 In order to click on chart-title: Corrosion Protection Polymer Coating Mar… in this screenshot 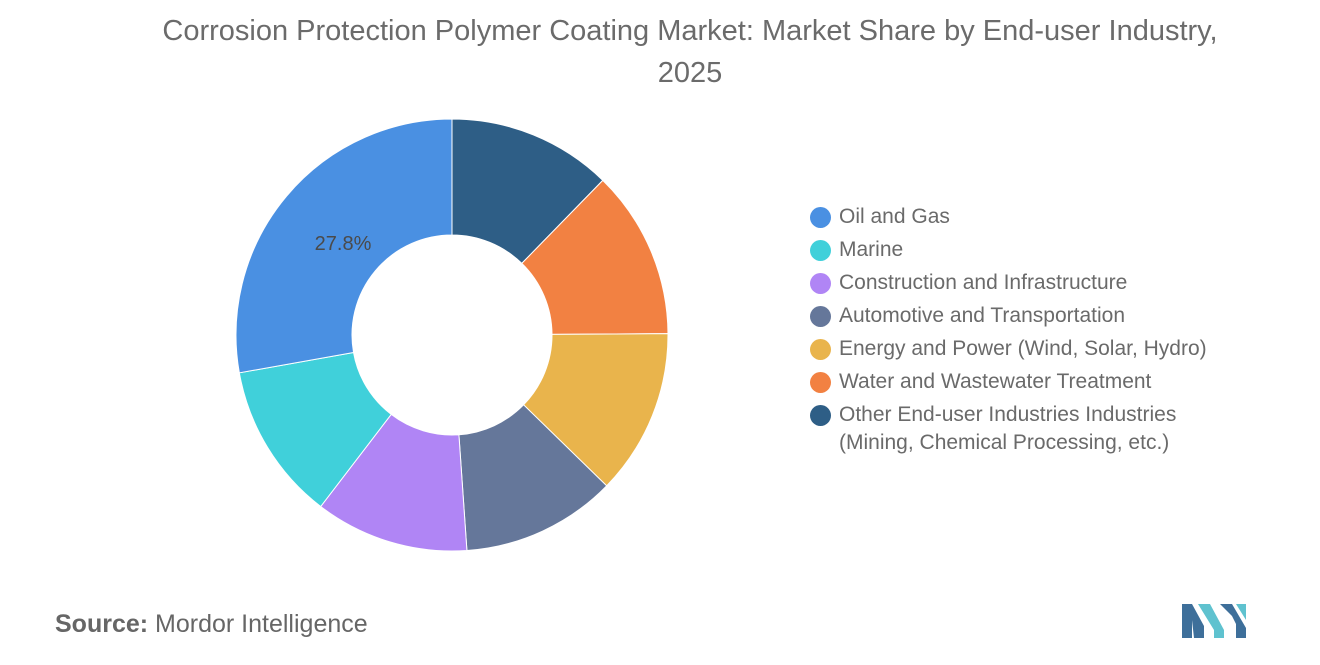, I will do `click(690, 52)`.